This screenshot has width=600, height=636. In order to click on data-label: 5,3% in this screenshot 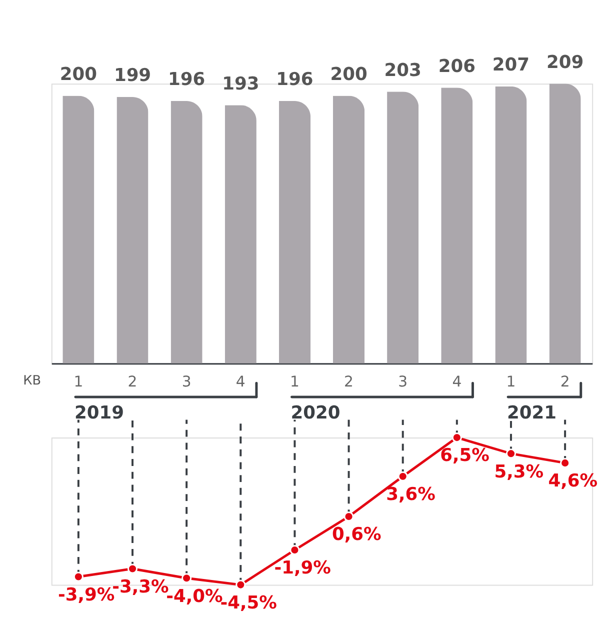, I will do `click(519, 471)`.